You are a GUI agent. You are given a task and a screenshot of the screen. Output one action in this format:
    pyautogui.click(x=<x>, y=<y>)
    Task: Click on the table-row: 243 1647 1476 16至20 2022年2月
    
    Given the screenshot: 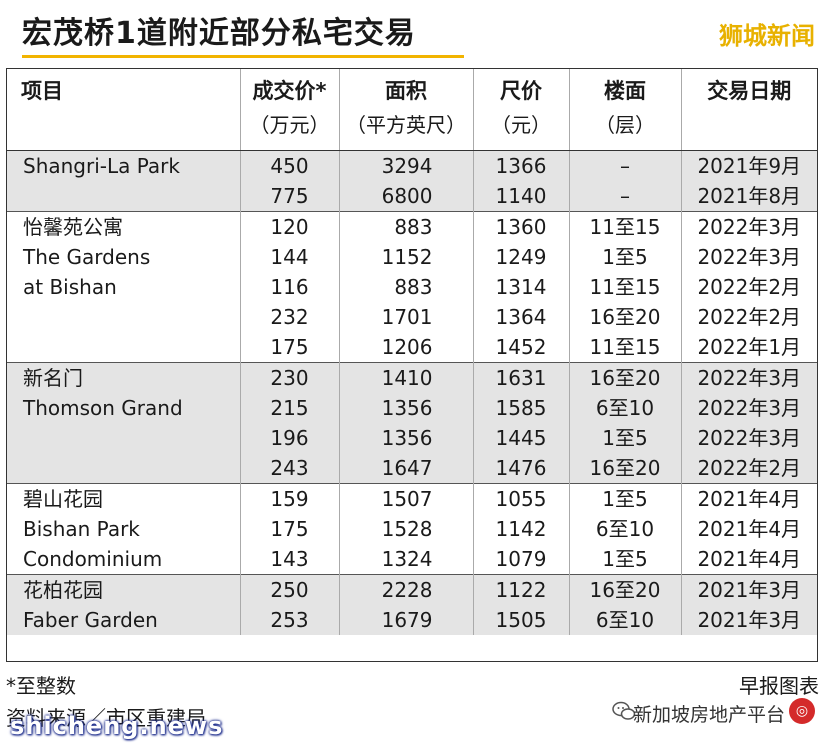 What is the action you would take?
    pyautogui.click(x=412, y=468)
    